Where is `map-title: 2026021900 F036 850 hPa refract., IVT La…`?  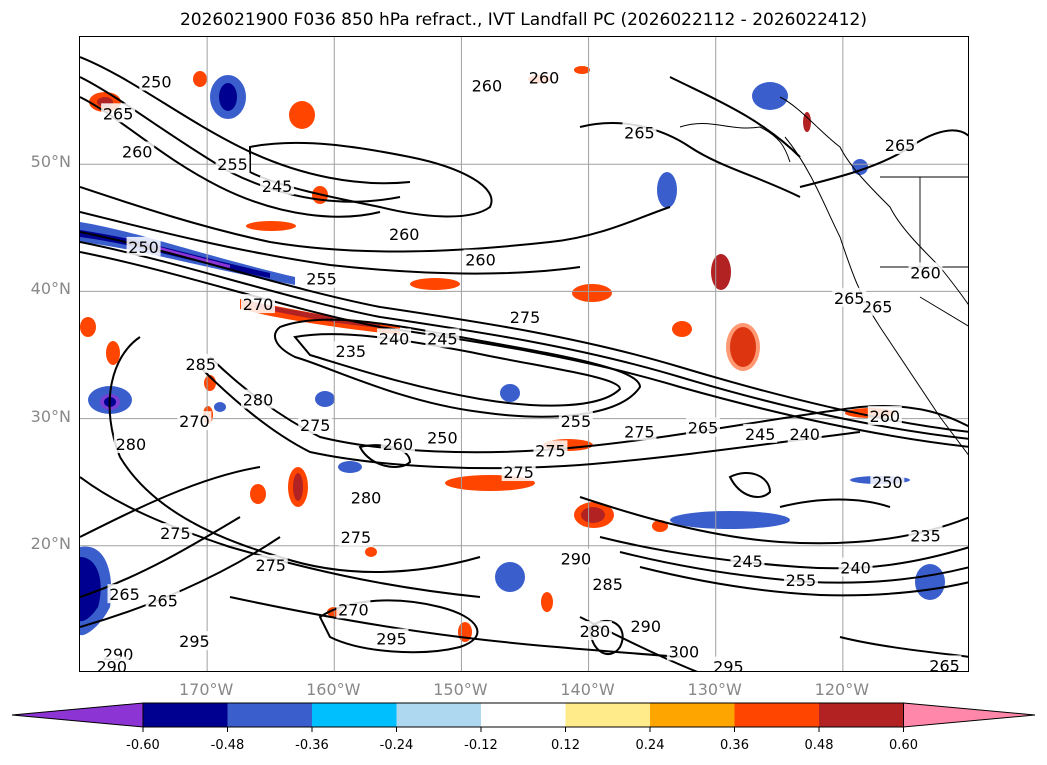
map-title: 2026021900 F036 850 hPa refract., IVT La… is located at coordinates (523, 20).